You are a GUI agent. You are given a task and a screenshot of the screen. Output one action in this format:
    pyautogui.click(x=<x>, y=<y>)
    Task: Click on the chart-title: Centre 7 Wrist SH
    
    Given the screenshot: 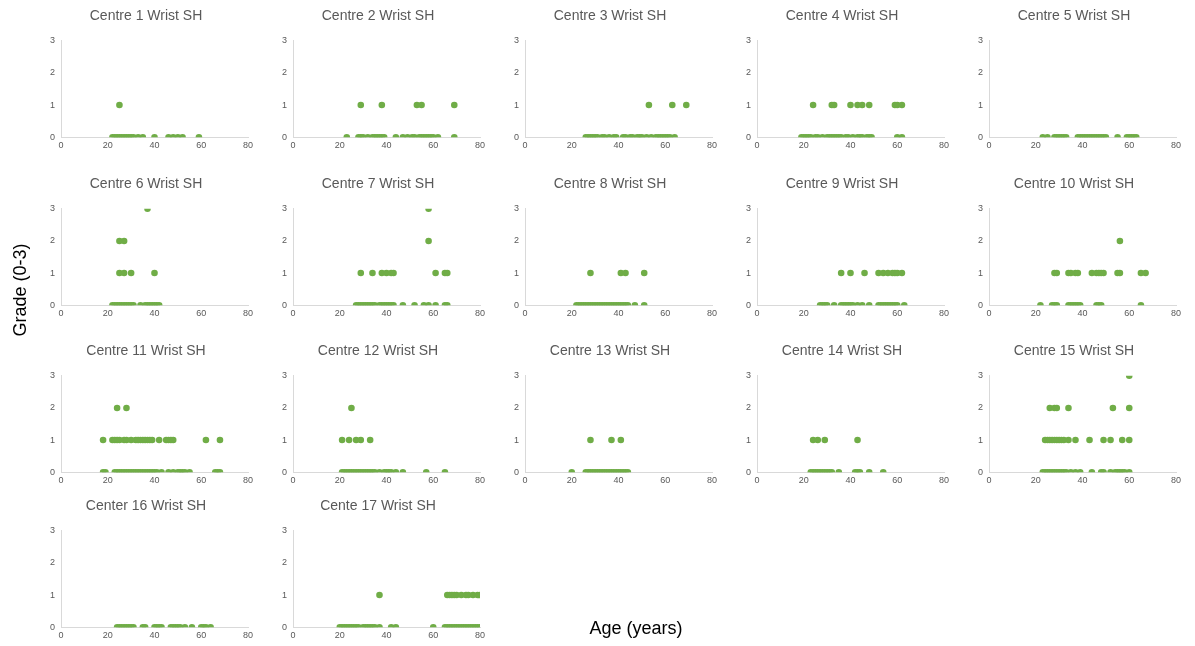 What is the action you would take?
    pyautogui.click(x=378, y=183)
    